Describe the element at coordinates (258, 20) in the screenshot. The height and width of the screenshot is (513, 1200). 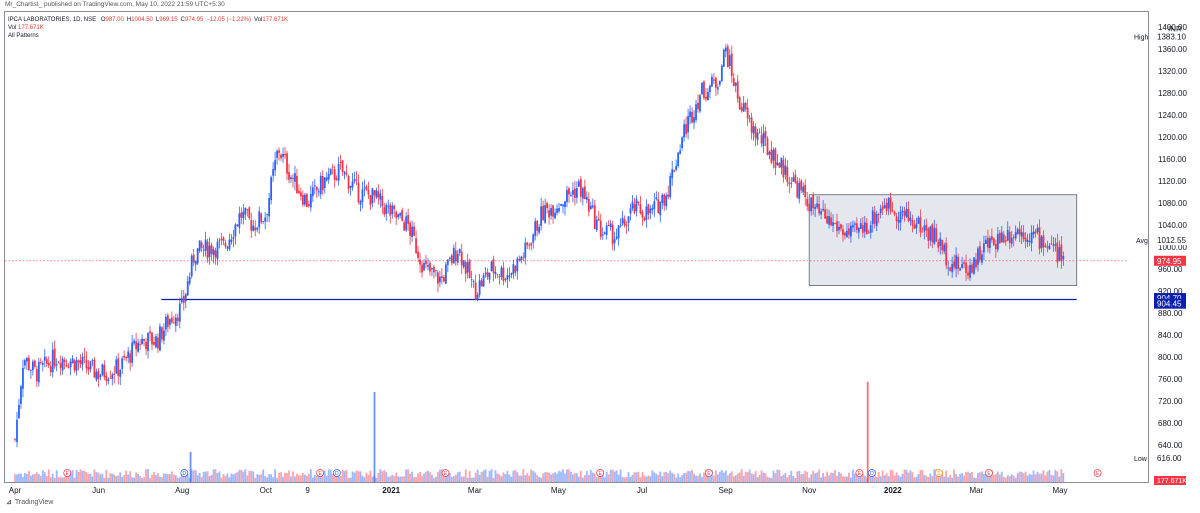
I see `ohlc-label-5: Vol` at that location.